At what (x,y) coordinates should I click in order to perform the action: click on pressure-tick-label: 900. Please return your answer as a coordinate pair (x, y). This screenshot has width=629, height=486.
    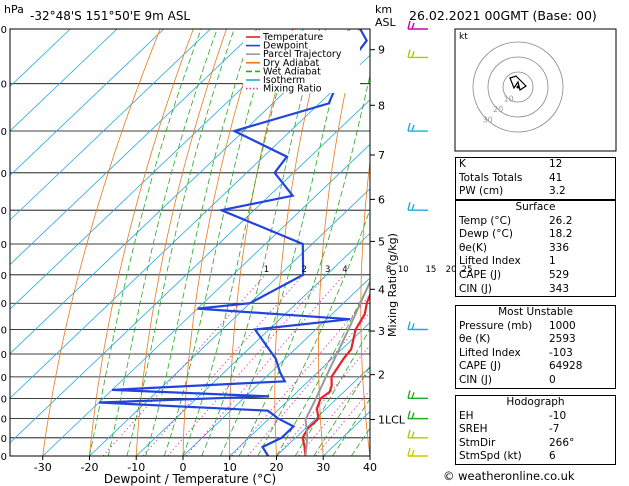
    Looking at the image, I should click on (3, 420).